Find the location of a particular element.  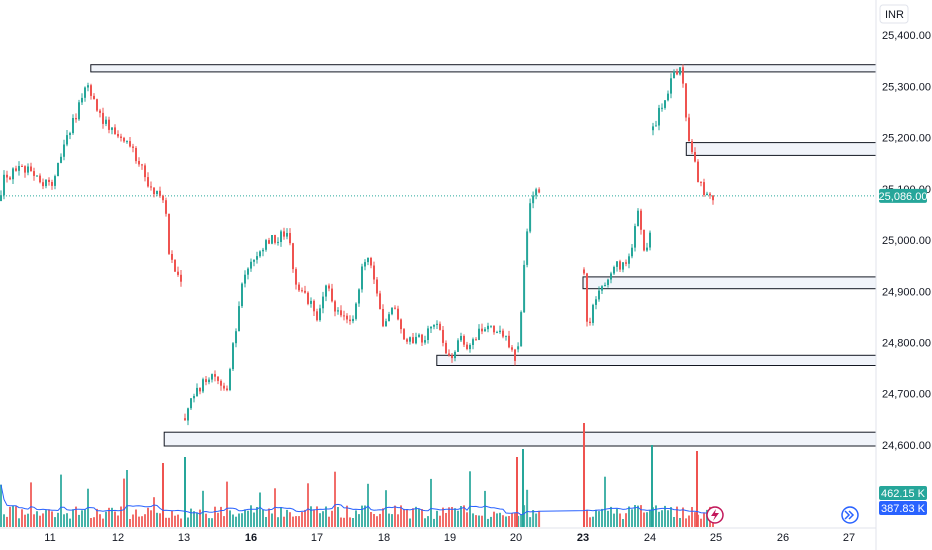

lightning-icon is located at coordinates (715, 515).